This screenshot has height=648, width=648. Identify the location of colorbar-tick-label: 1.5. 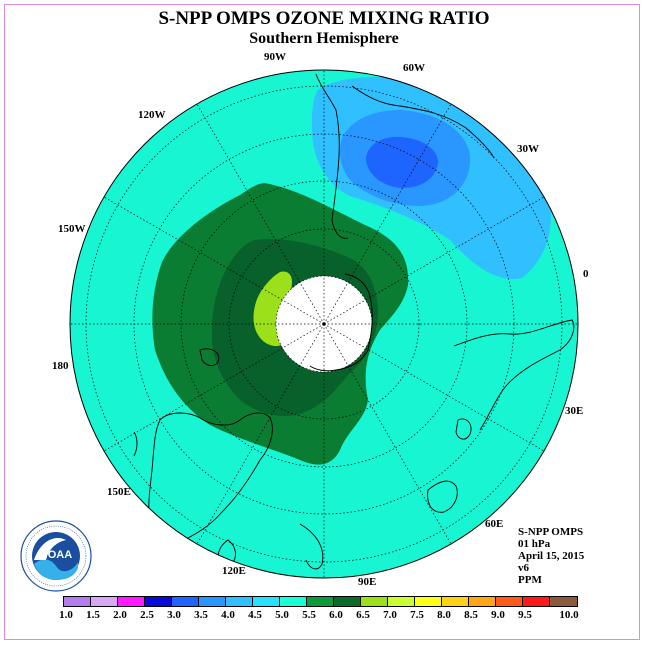
(93, 615).